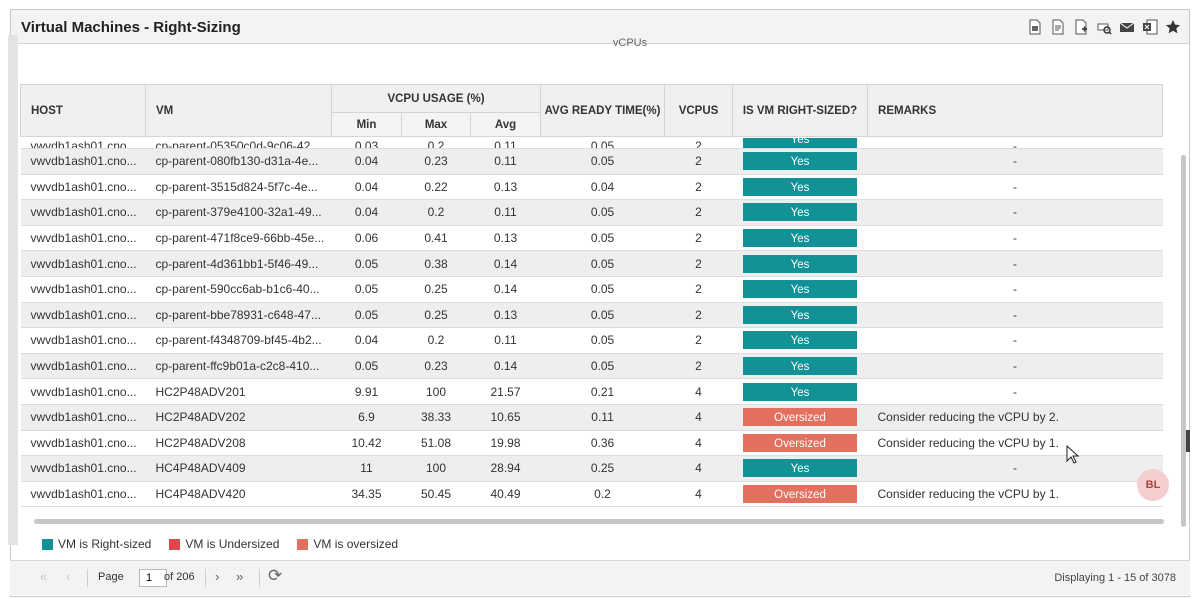 This screenshot has width=1200, height=606. Describe the element at coordinates (13, 290) in the screenshot. I see `left-splitter` at that location.